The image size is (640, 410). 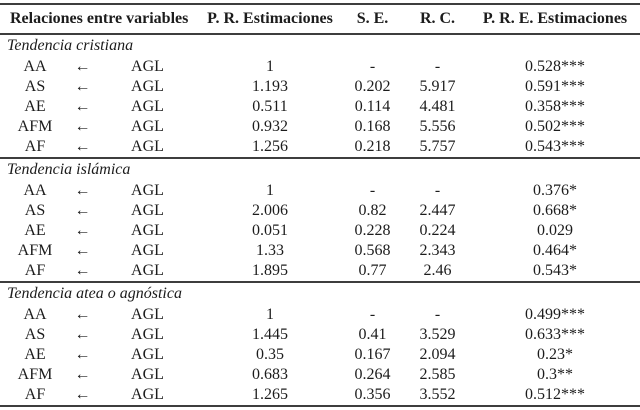 What do you see at coordinates (372, 394) in the screenshot?
I see `standard-error-value: 0.356` at bounding box center [372, 394].